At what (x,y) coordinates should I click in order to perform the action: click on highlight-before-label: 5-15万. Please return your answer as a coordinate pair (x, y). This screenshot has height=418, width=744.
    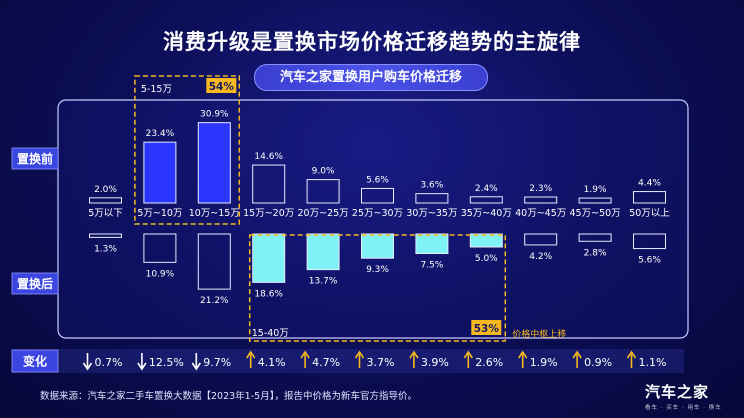
    Looking at the image, I should click on (156, 89).